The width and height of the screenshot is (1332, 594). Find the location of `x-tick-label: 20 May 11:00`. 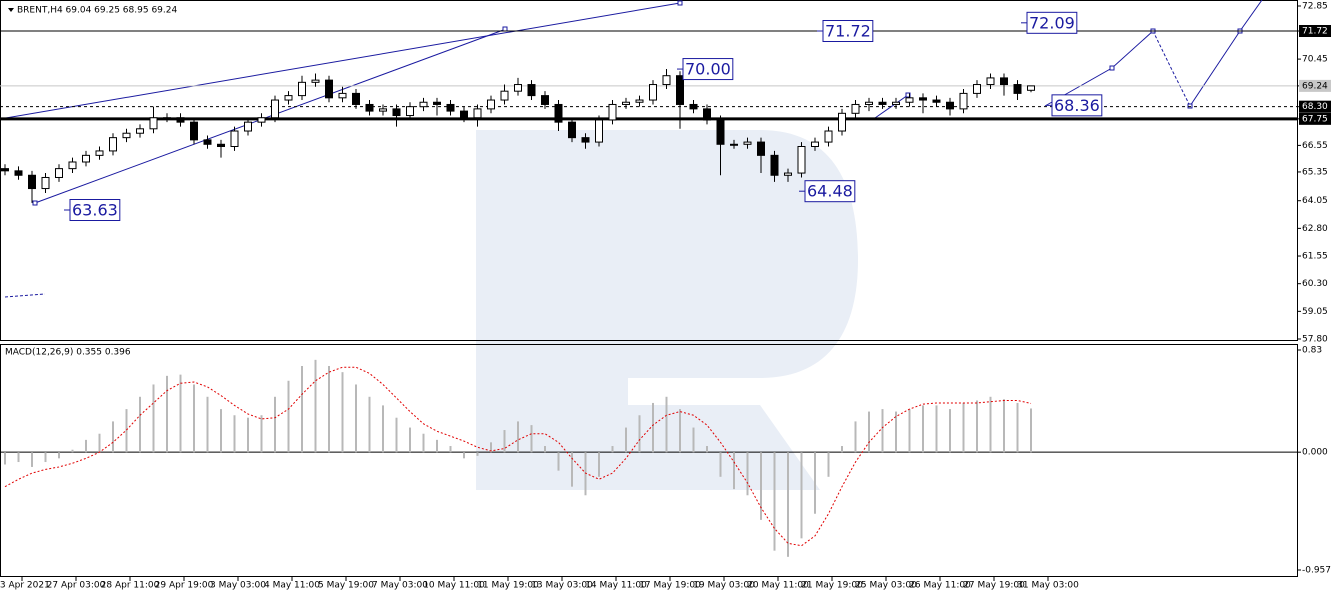

x-tick-label: 20 May 11:00 is located at coordinates (778, 586).